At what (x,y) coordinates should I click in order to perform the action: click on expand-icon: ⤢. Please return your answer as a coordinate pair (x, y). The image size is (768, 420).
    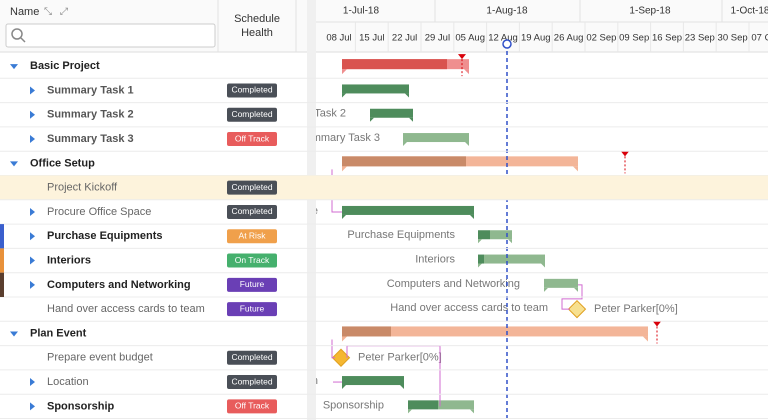
    Looking at the image, I should click on (64, 12).